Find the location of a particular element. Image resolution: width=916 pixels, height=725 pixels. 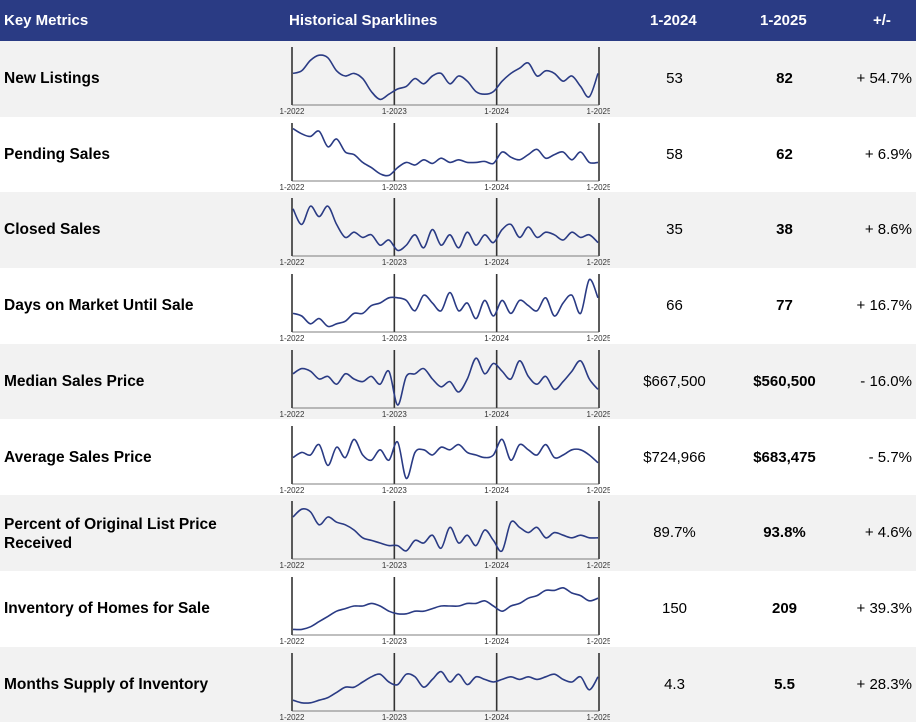

metric-label: Average Sales Price is located at coordinates (78, 457).